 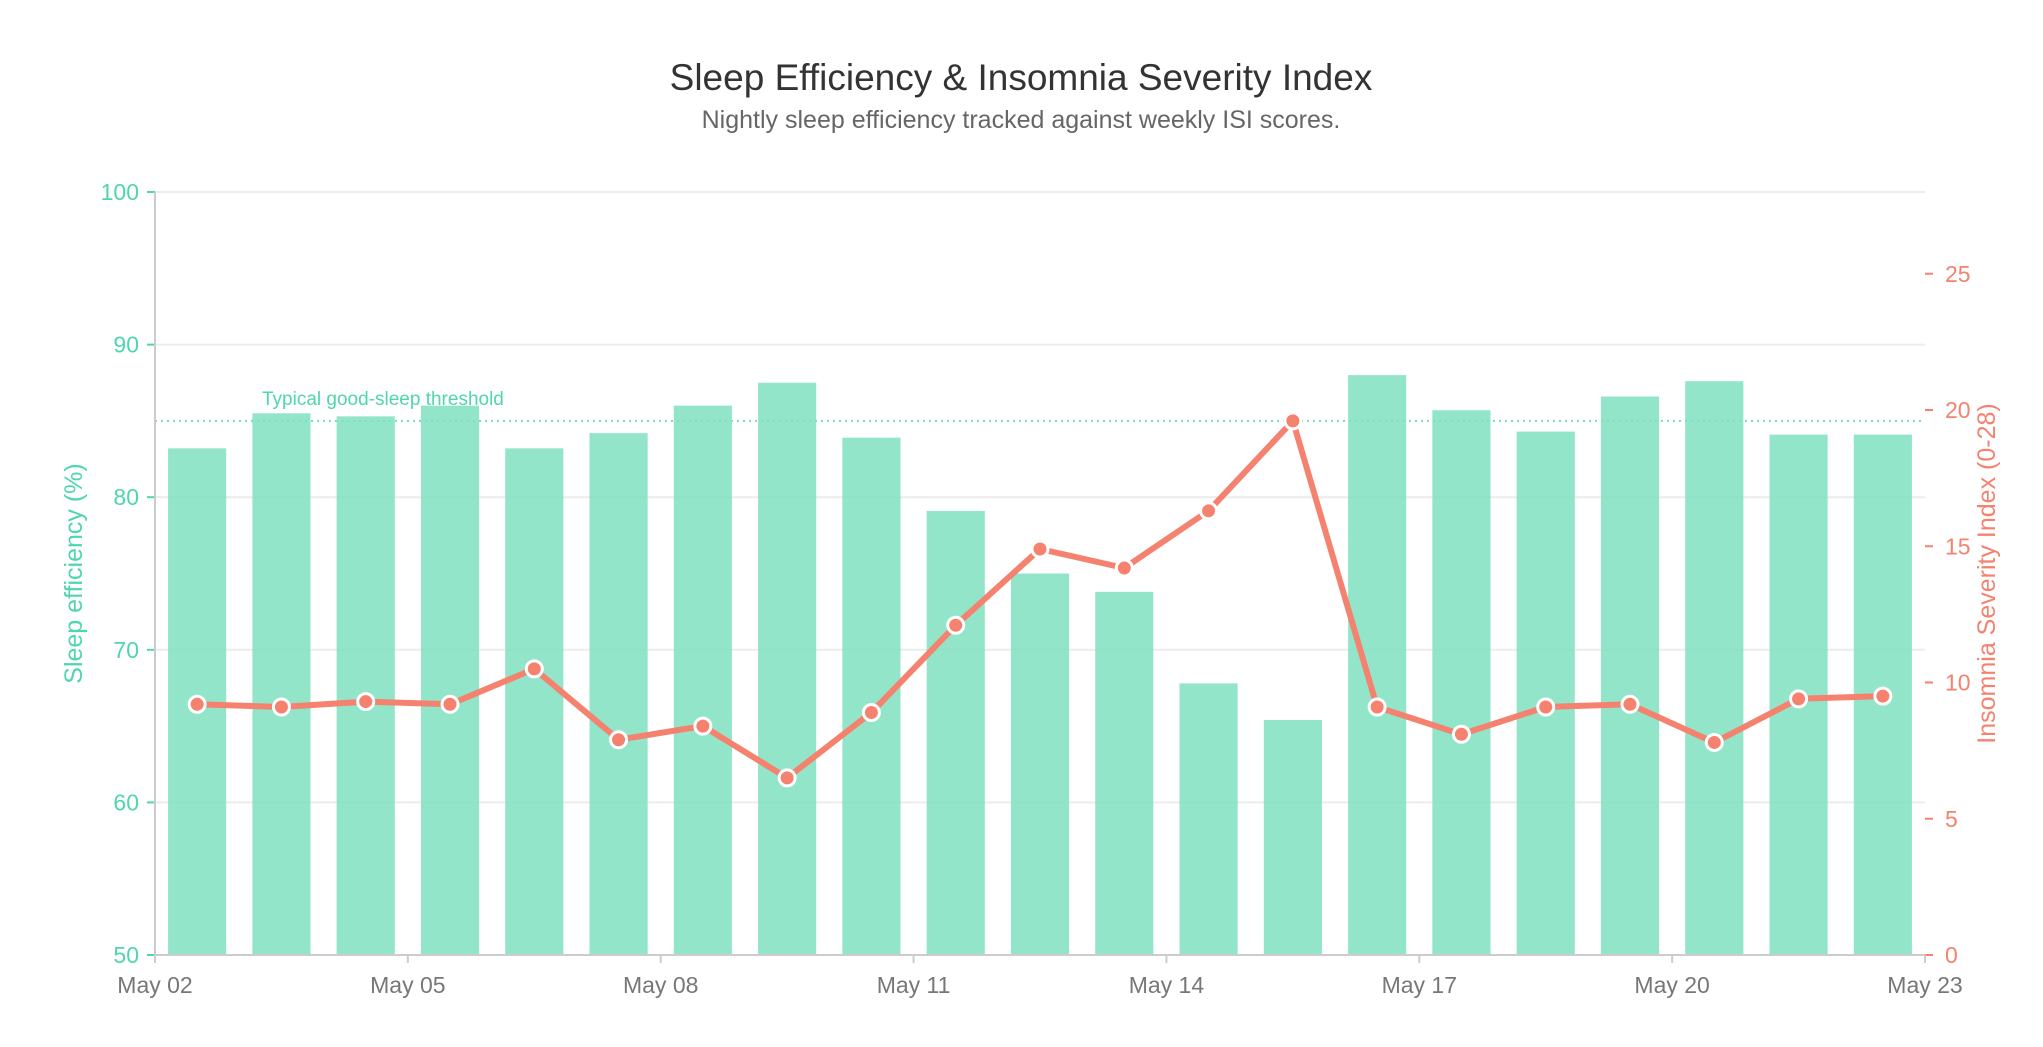 I want to click on x-tick-label: May 02, so click(x=154, y=985).